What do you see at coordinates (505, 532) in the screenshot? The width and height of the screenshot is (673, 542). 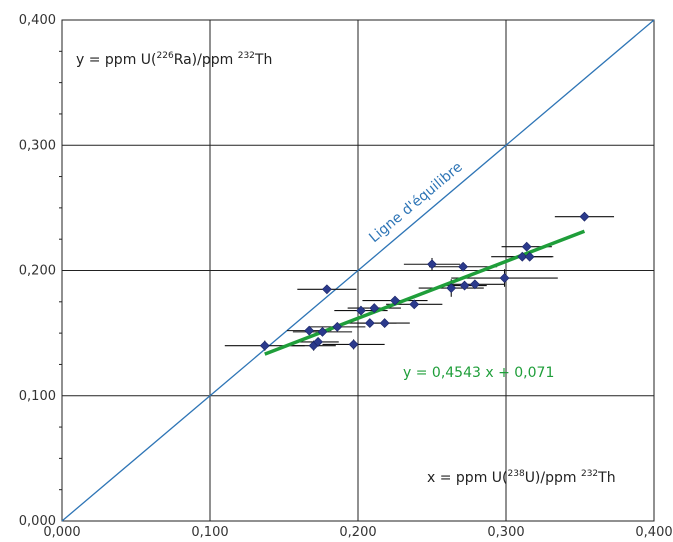 I see `x-tick-label: 0,300` at bounding box center [505, 532].